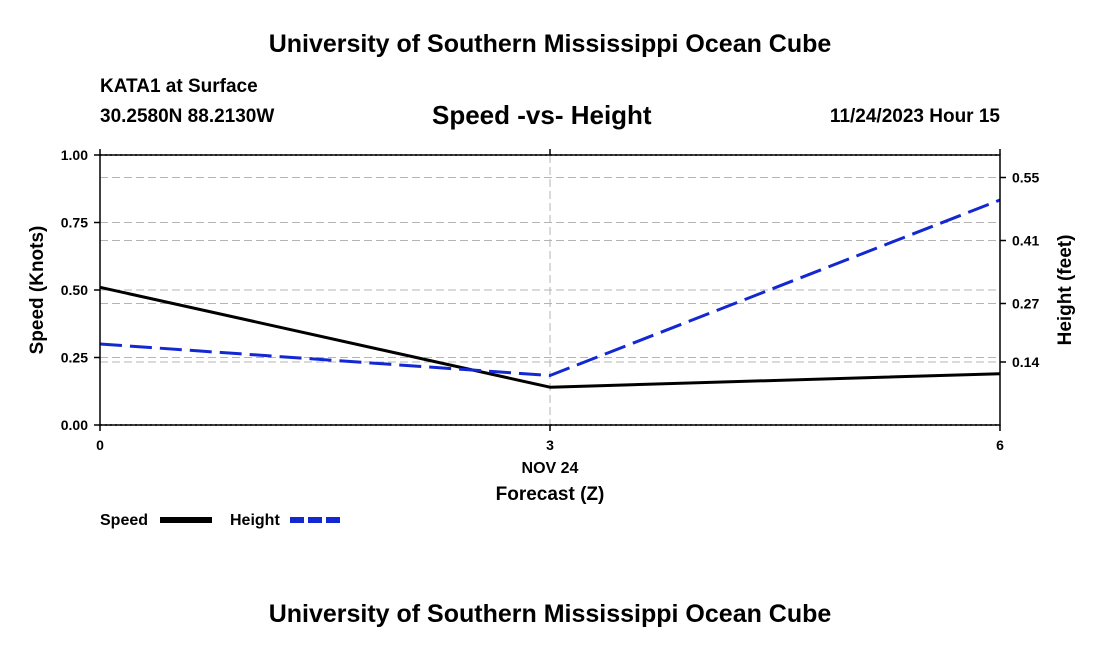  What do you see at coordinates (74, 290) in the screenshot?
I see `y-left-tick-label: 0.50` at bounding box center [74, 290].